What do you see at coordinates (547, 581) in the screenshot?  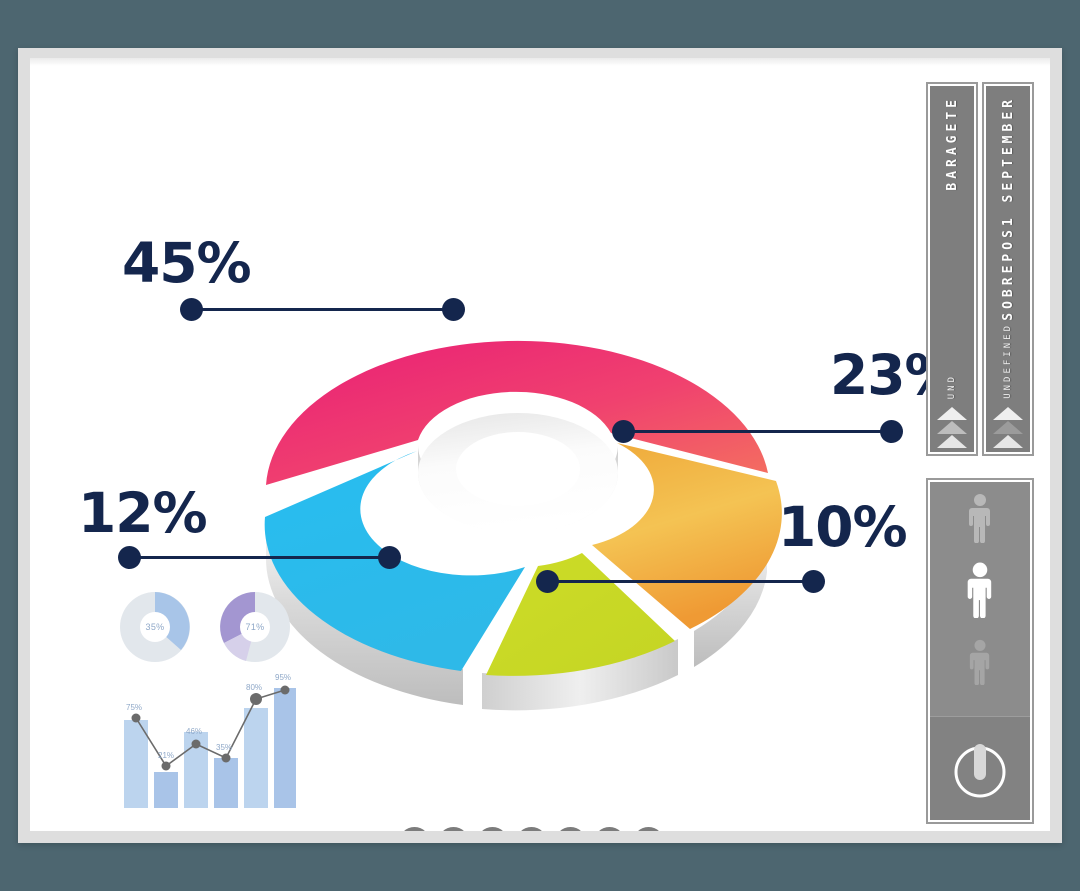 I see `callout-10-dot-inner` at bounding box center [547, 581].